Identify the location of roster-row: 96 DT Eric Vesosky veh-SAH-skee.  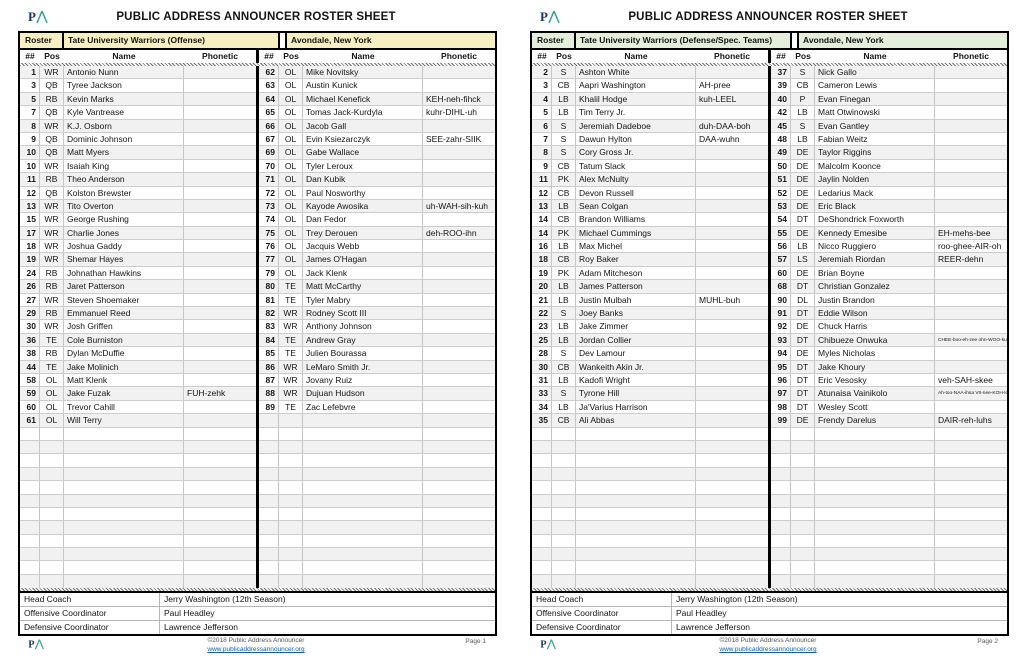
(889, 380).